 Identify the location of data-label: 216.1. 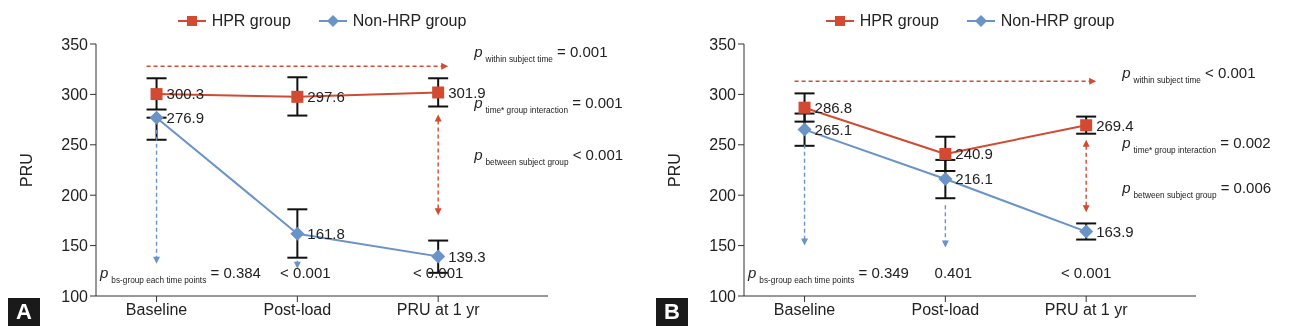
(974, 179).